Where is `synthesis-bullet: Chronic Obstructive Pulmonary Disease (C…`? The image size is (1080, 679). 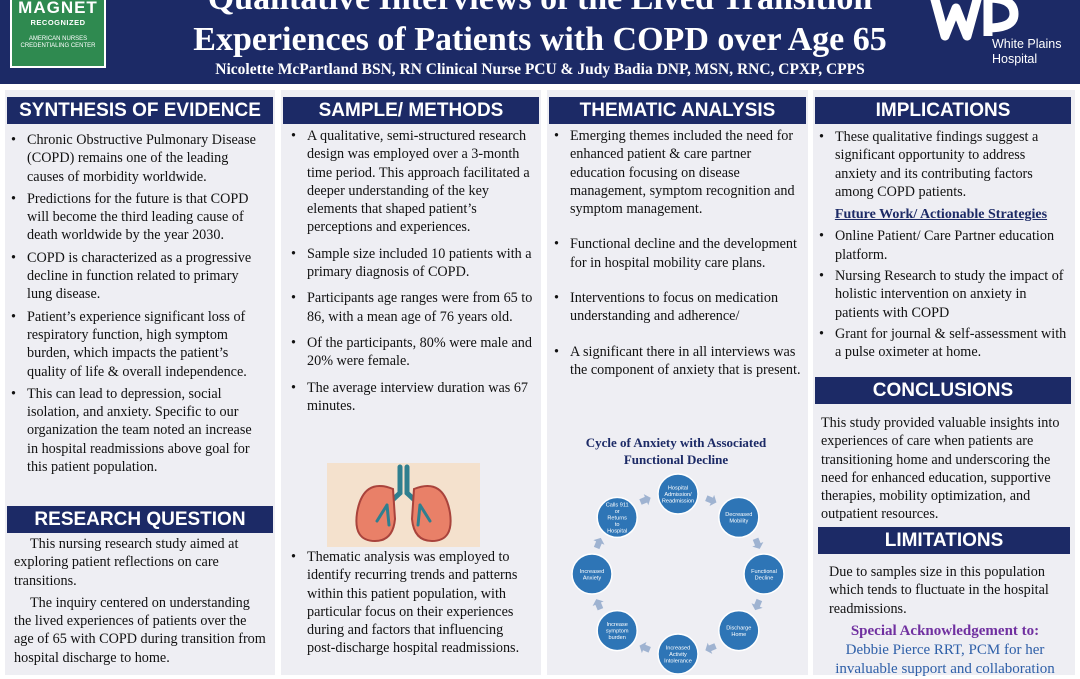
synthesis-bullet: Chronic Obstructive Pulmonary Disease (C… is located at coordinates (135, 158).